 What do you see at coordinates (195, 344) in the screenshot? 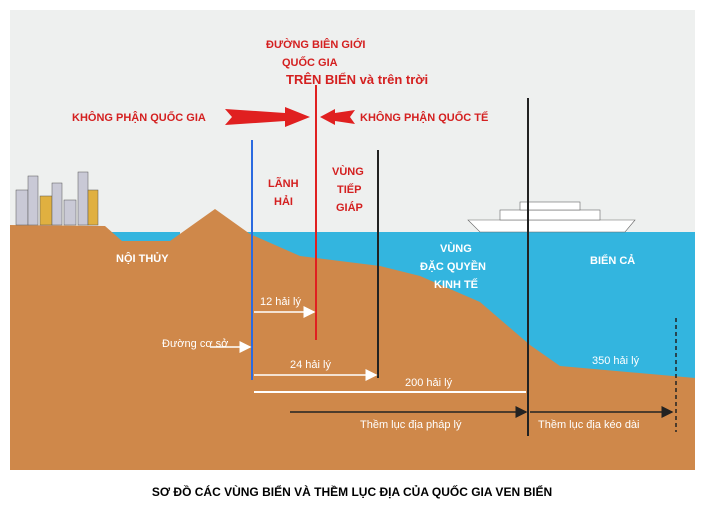
I see `baseline-label: Đường cơ sở` at bounding box center [195, 344].